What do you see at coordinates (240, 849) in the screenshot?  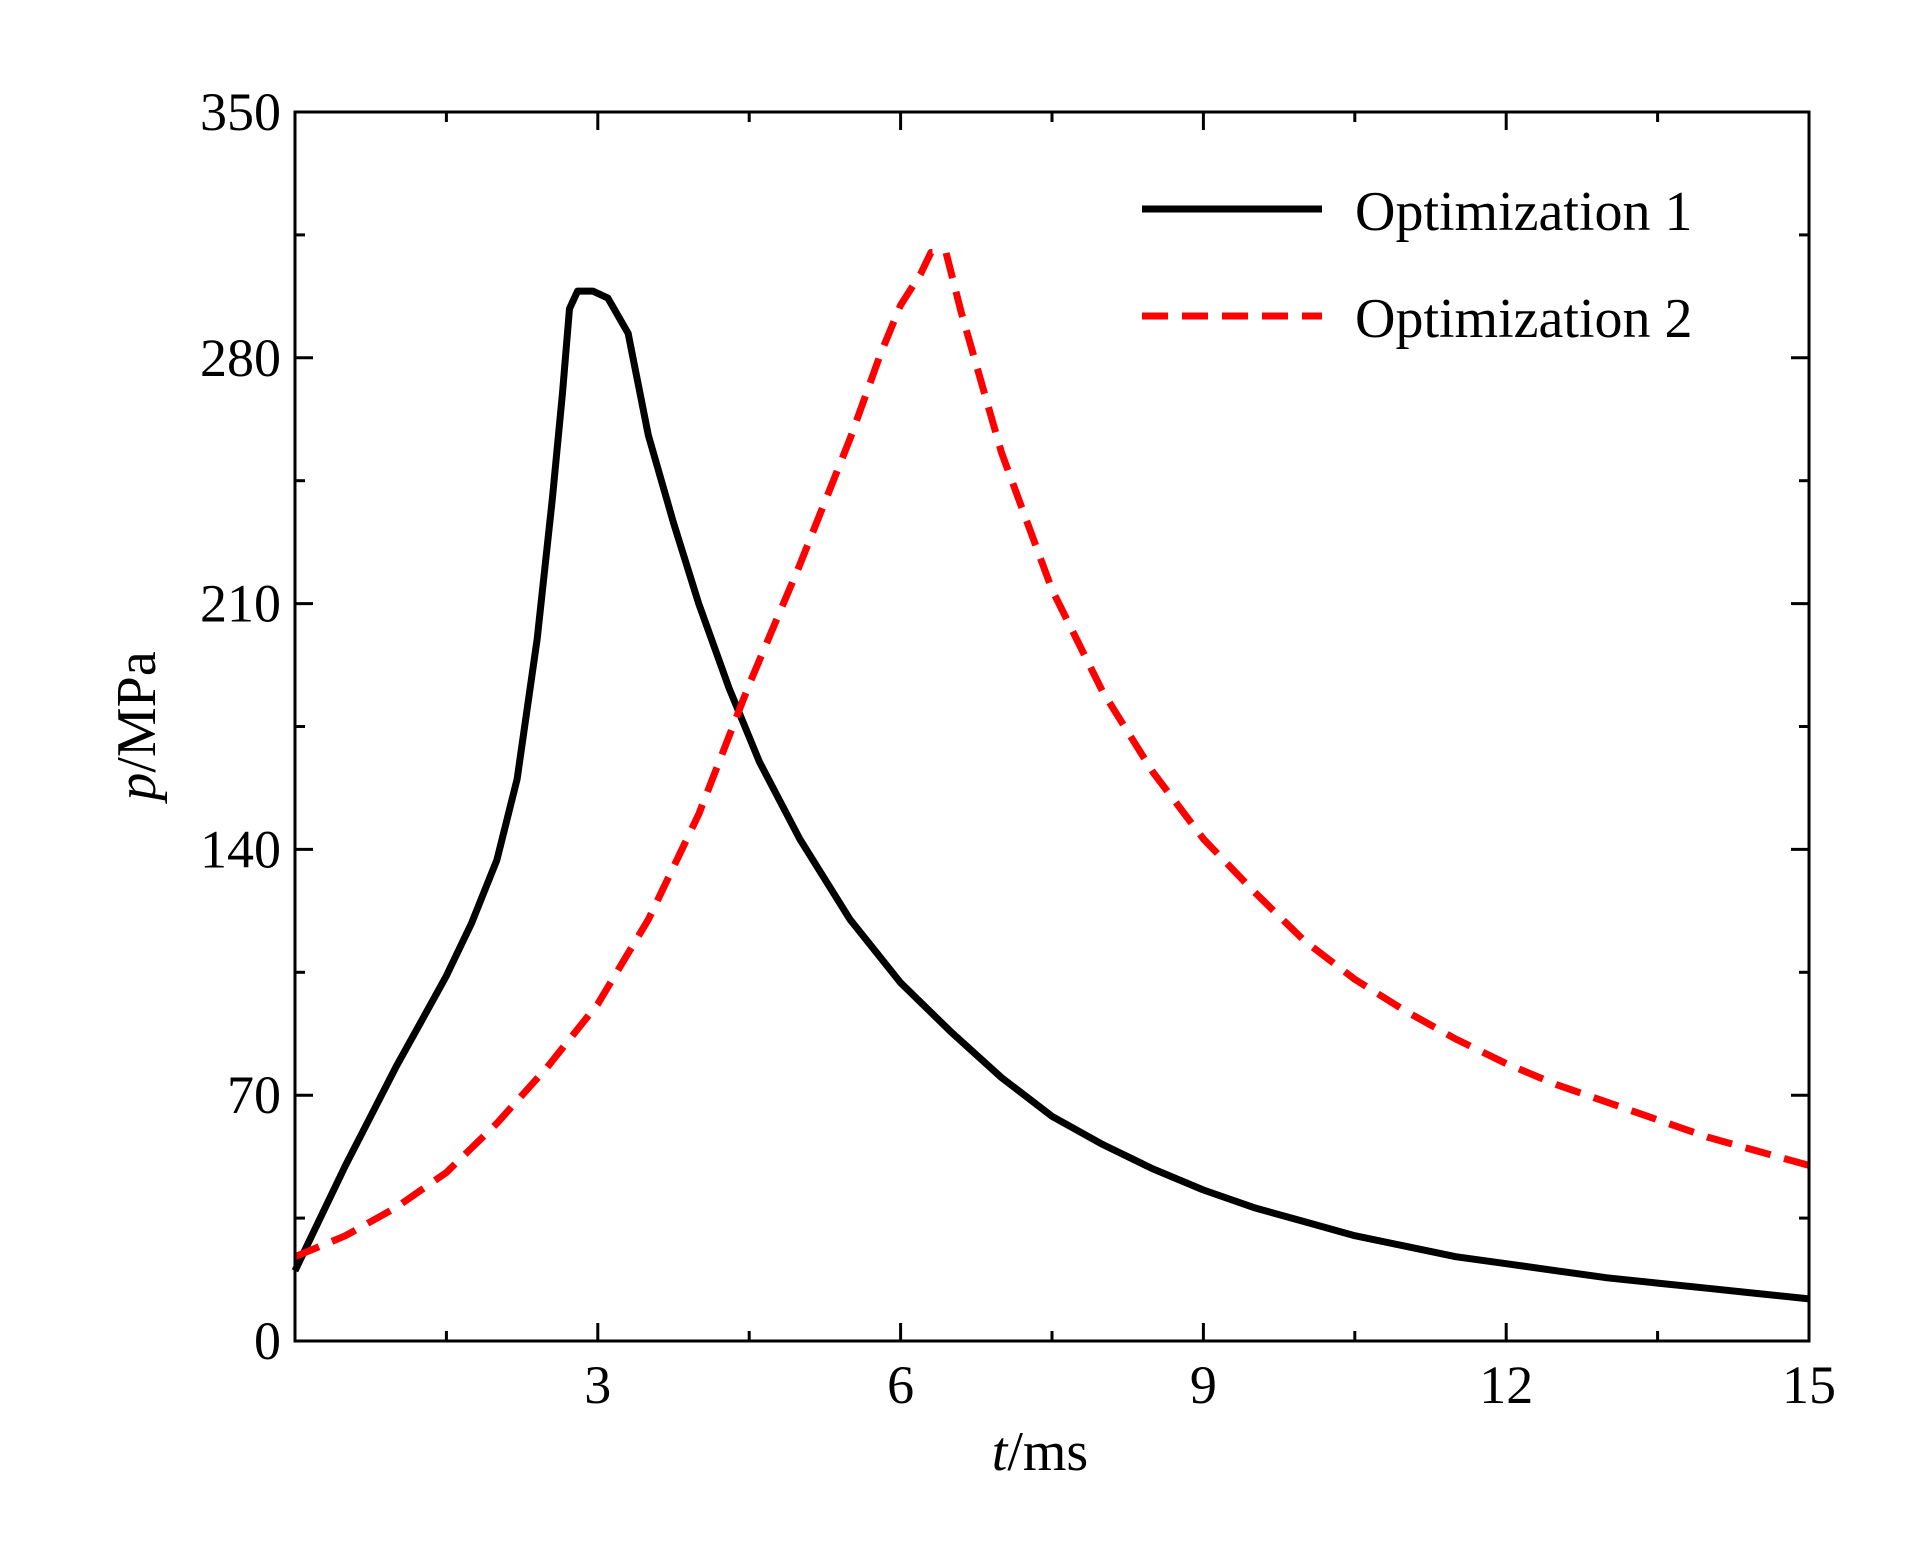 I see `y-tick-label: 140` at bounding box center [240, 849].